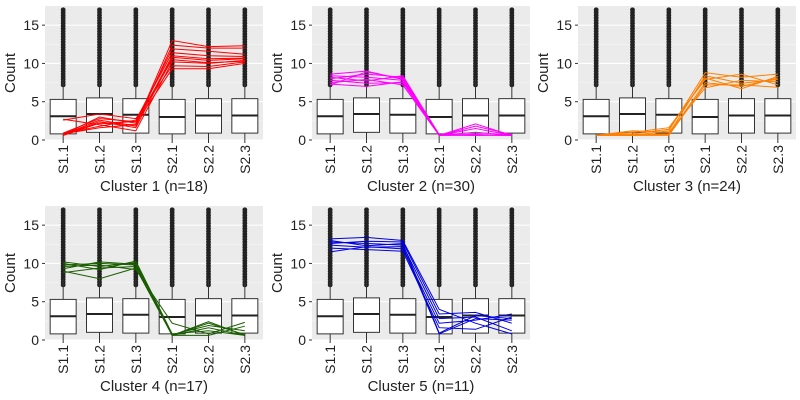  I want to click on boxplot-S1.1, so click(596, 73).